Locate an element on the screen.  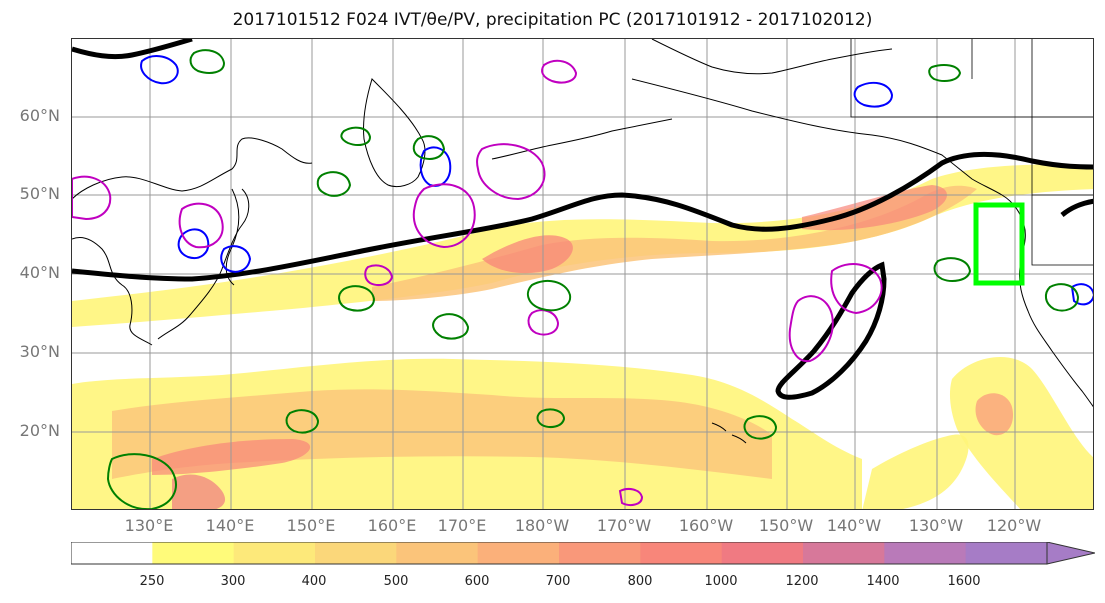
pv-blue-kamchatka is located at coordinates (435, 166).